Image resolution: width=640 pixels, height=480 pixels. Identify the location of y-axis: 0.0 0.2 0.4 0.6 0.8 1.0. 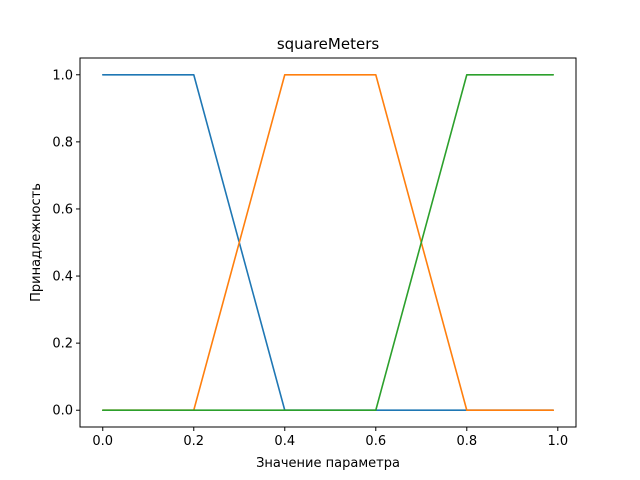
(66, 243).